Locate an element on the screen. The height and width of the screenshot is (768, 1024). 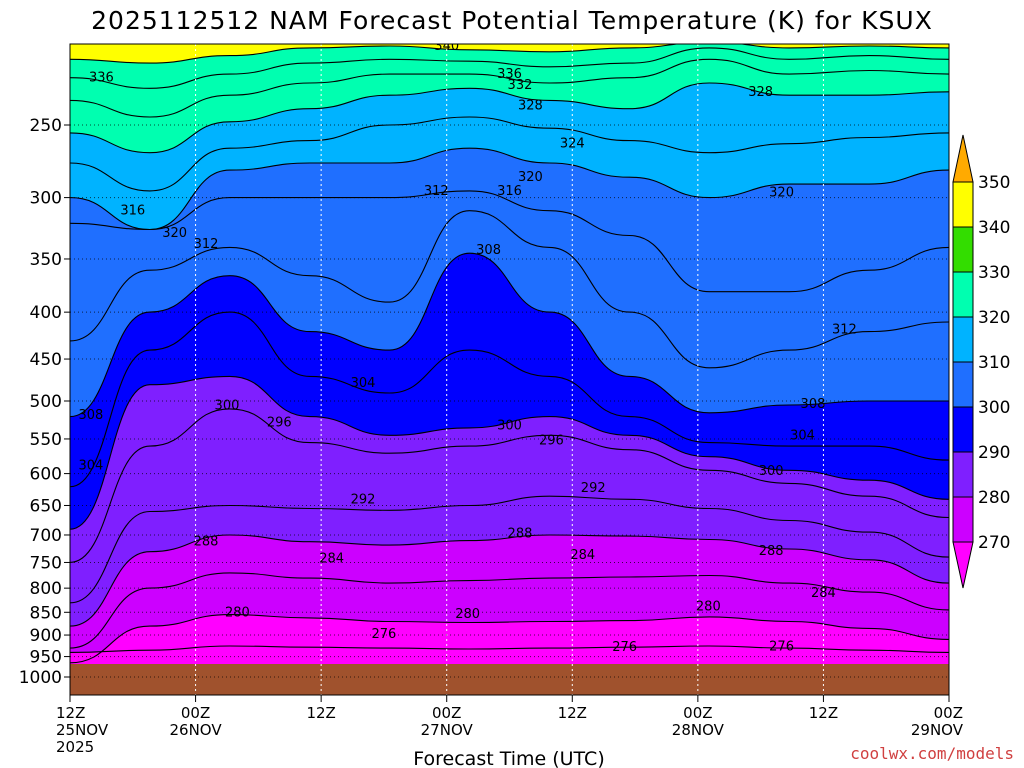
y-tick-label: 300 is located at coordinates (46, 199).